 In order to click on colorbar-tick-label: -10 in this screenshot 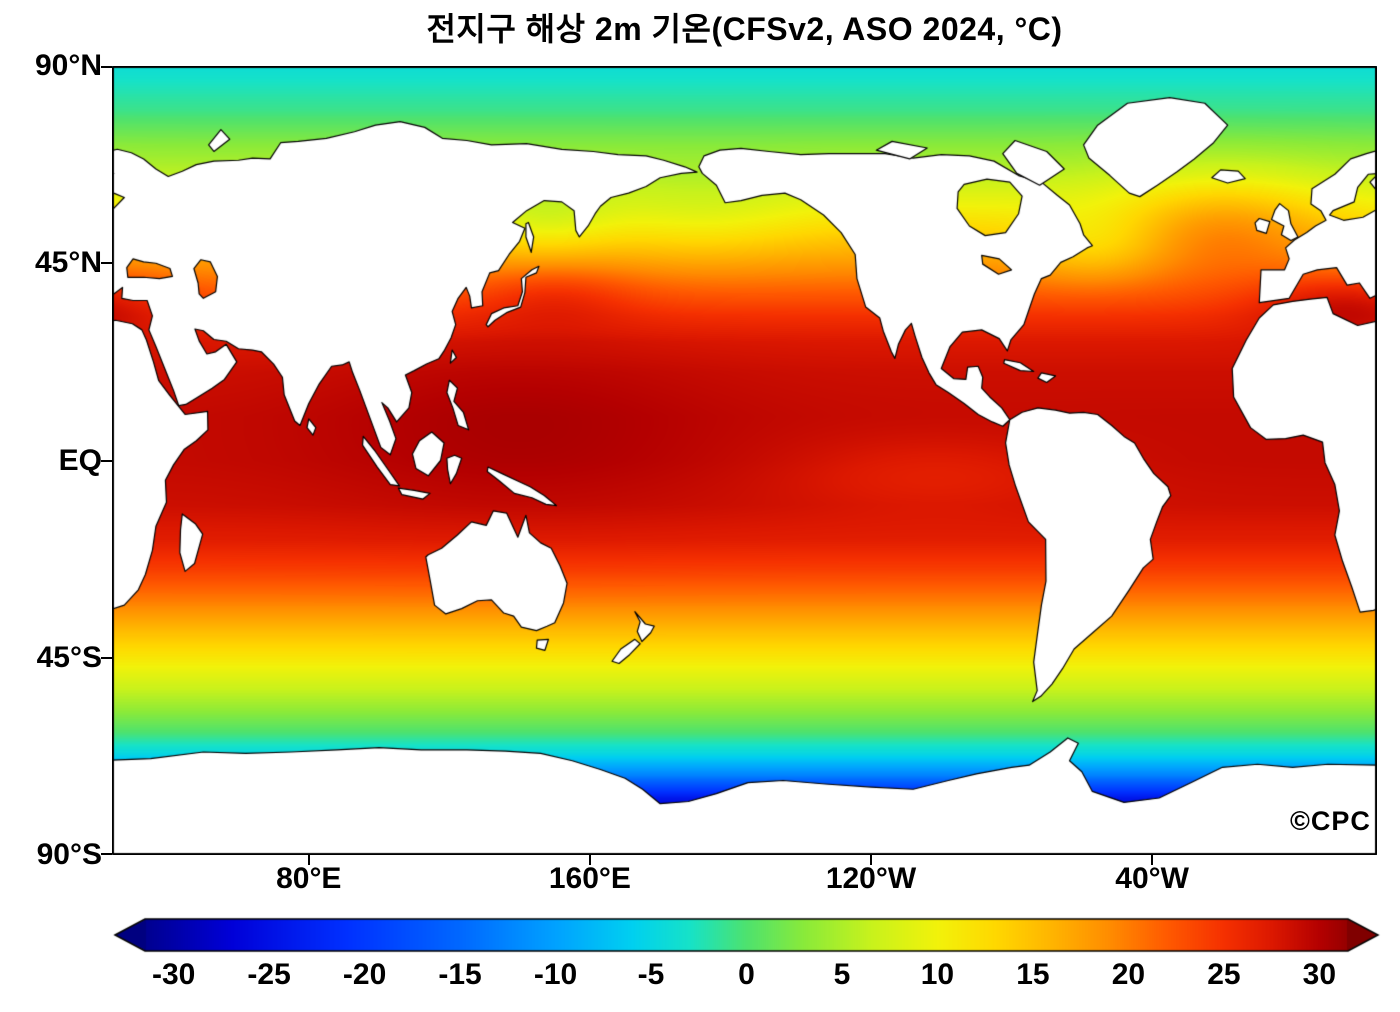, I will do `click(555, 974)`.